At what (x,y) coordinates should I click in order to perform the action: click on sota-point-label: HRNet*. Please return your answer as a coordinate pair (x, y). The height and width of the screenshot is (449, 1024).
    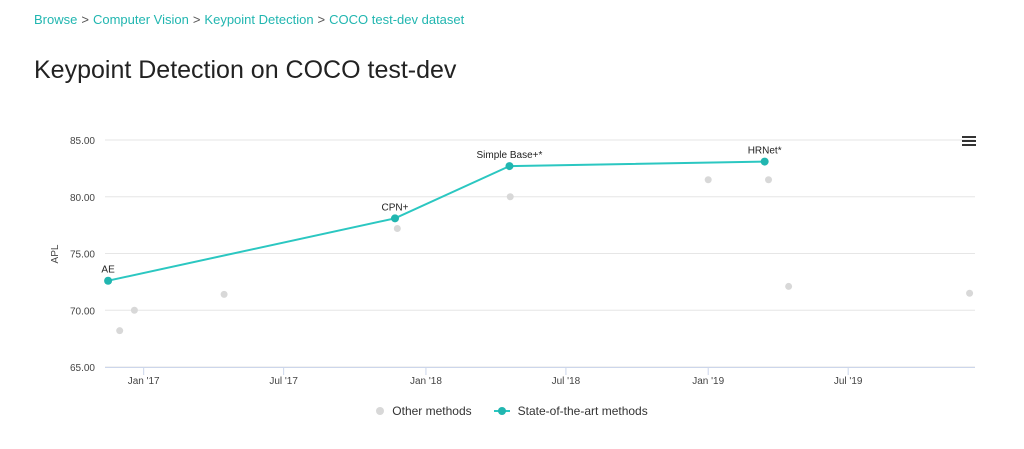
    Looking at the image, I should click on (765, 151).